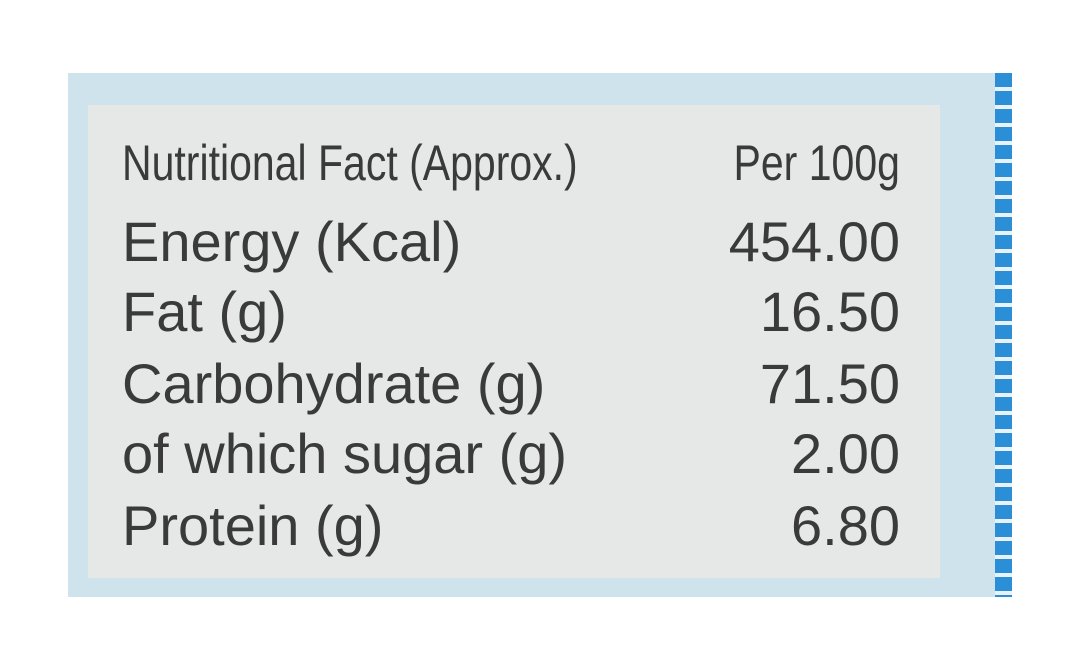 The height and width of the screenshot is (671, 1068). What do you see at coordinates (292, 241) in the screenshot?
I see `nutrient-name: Energy (Kcal)` at bounding box center [292, 241].